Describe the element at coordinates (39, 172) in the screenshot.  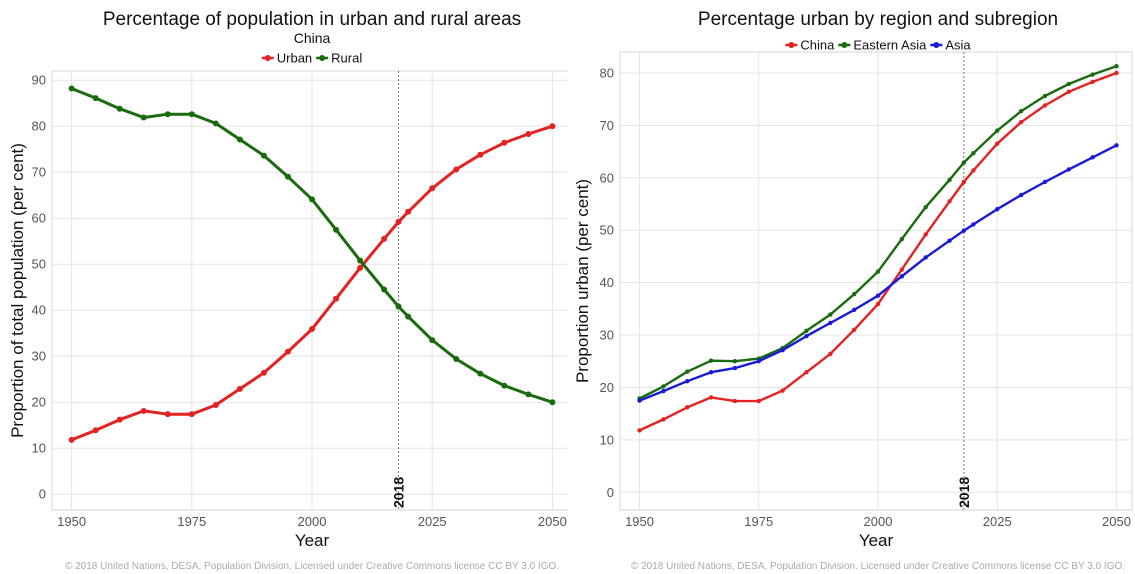
I see `y-tick-label: 70` at that location.